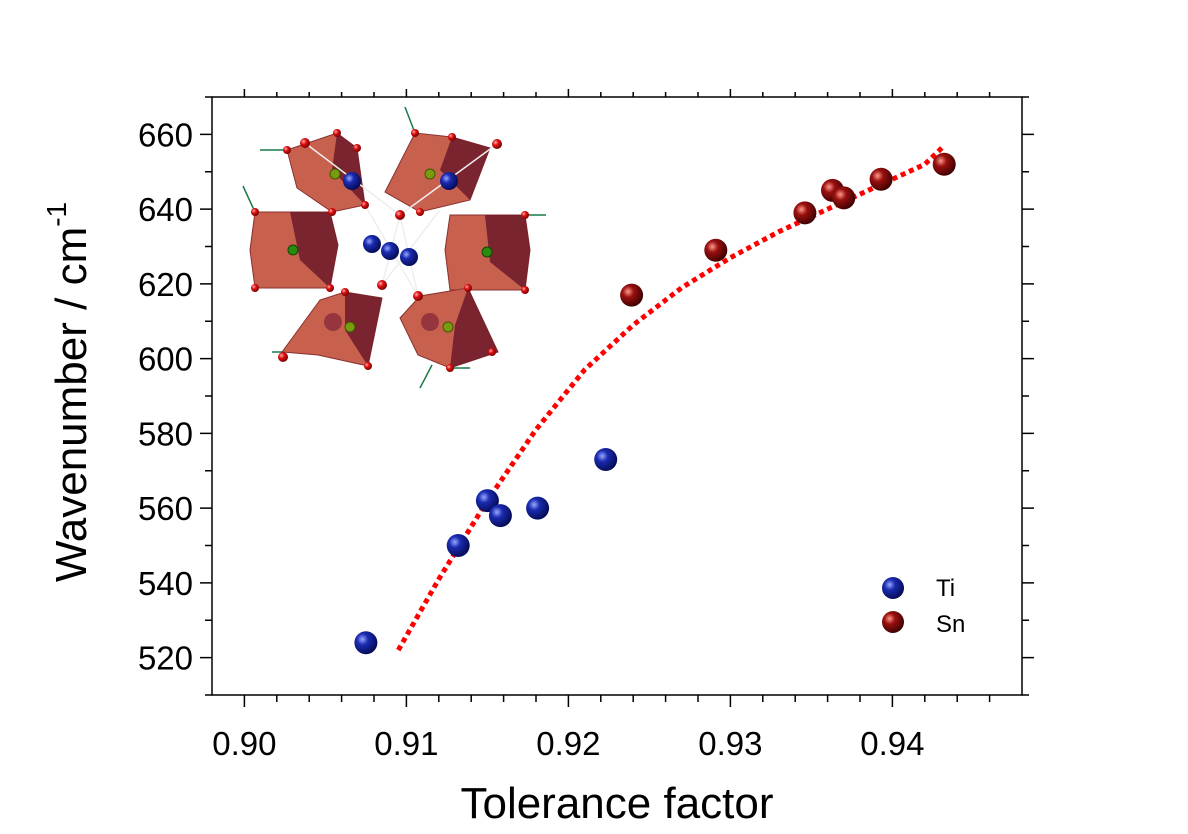 The height and width of the screenshot is (834, 1188). What do you see at coordinates (71, 404) in the screenshot?
I see `y-axis-title-main: Wavenumber / cm` at bounding box center [71, 404].